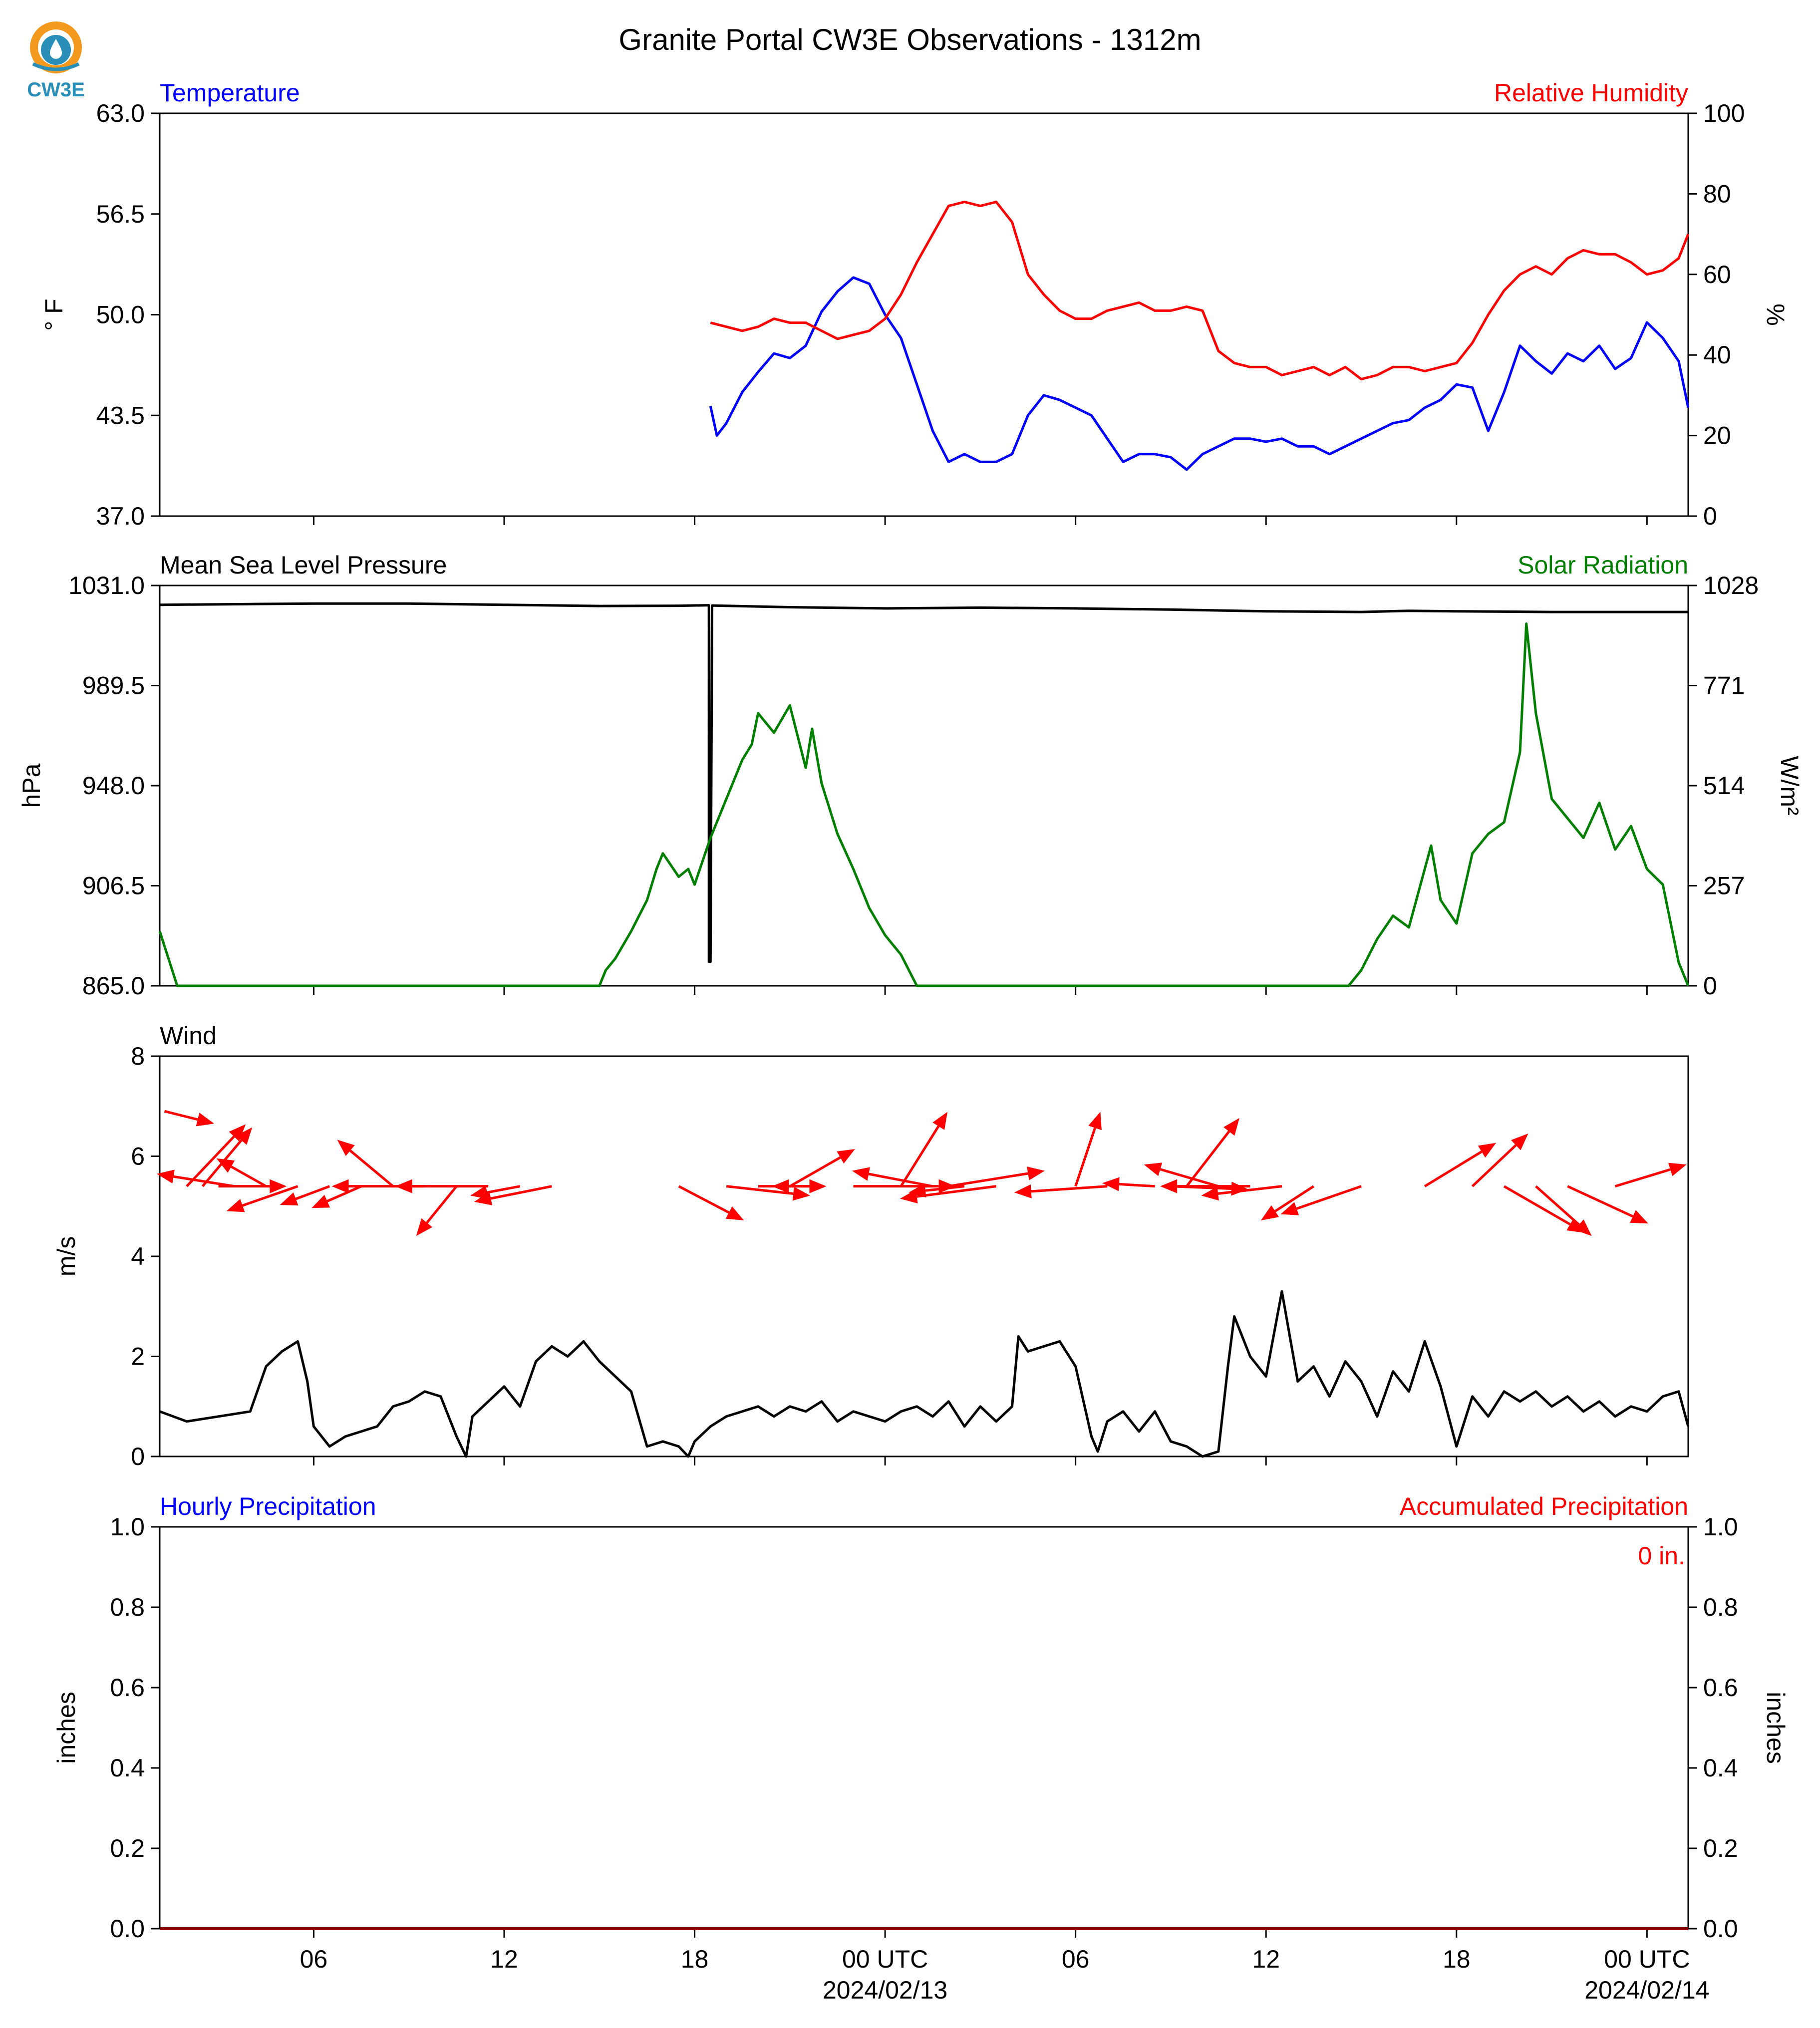 This screenshot has width=1820, height=2028. Describe the element at coordinates (1731, 585) in the screenshot. I see `right-y-tick-label: 1028` at that location.